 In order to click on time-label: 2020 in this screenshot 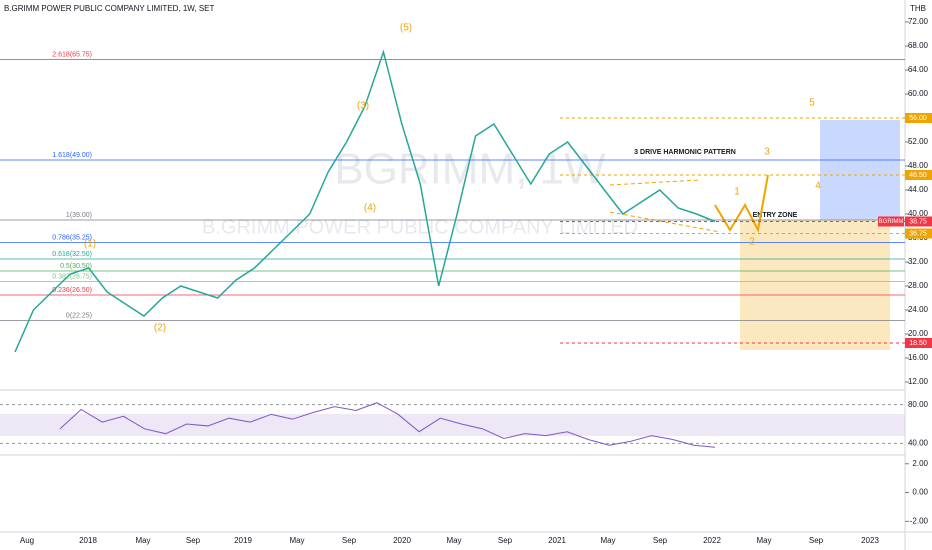, I will do `click(402, 540)`.